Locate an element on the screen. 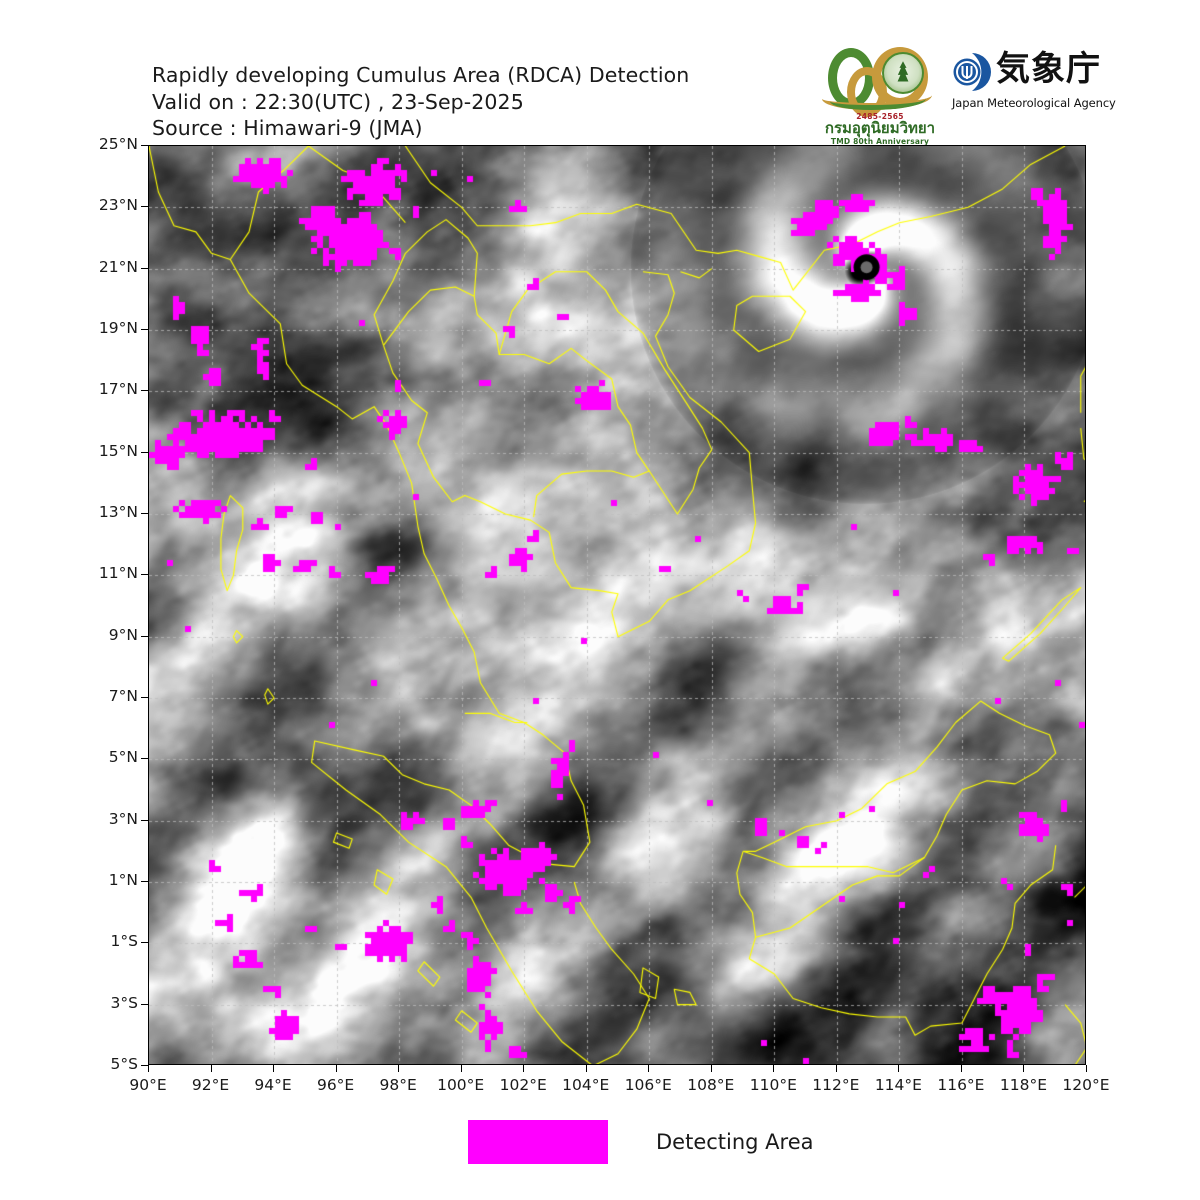  x-tick-label: 104°E is located at coordinates (586, 1085).